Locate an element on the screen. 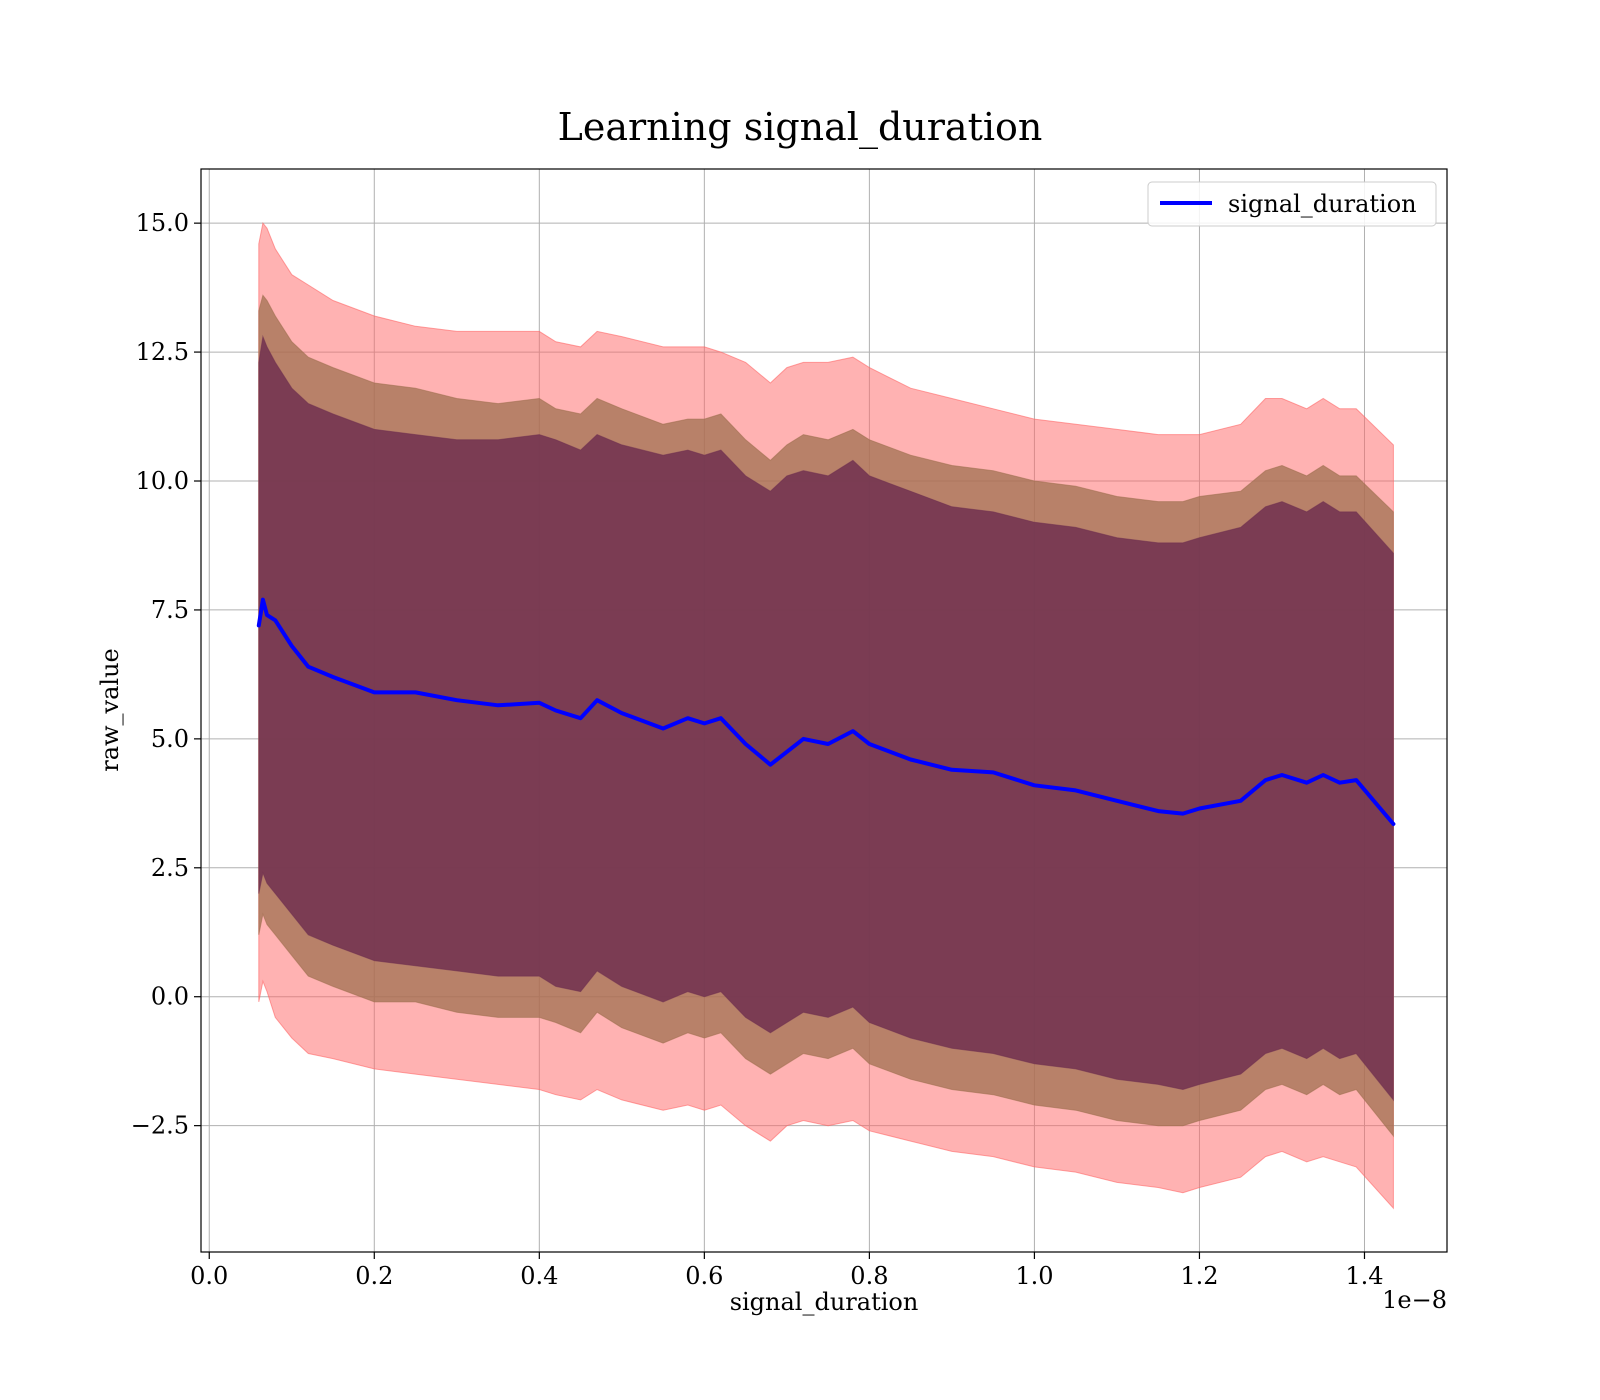  y-tick-label: 0.0 is located at coordinates (170, 997).